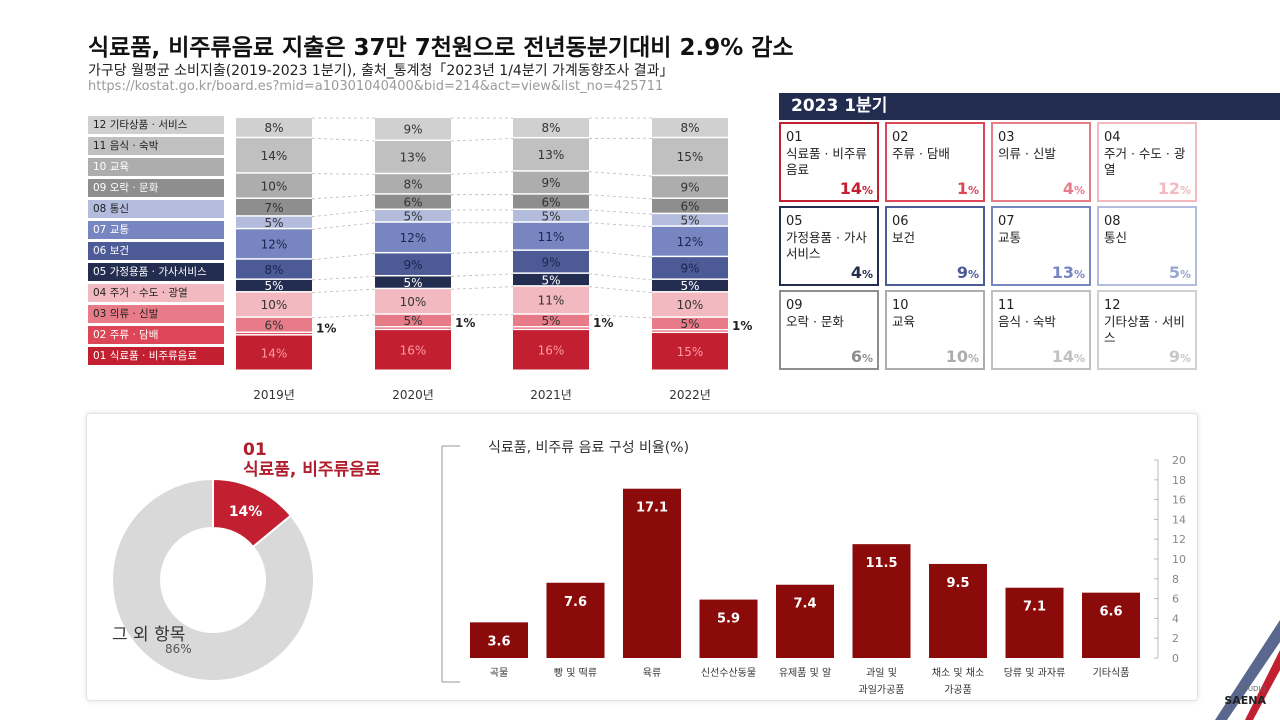 The height and width of the screenshot is (720, 1280). What do you see at coordinates (246, 512) in the screenshot?
I see `donut-slice-label: 14%` at bounding box center [246, 512].